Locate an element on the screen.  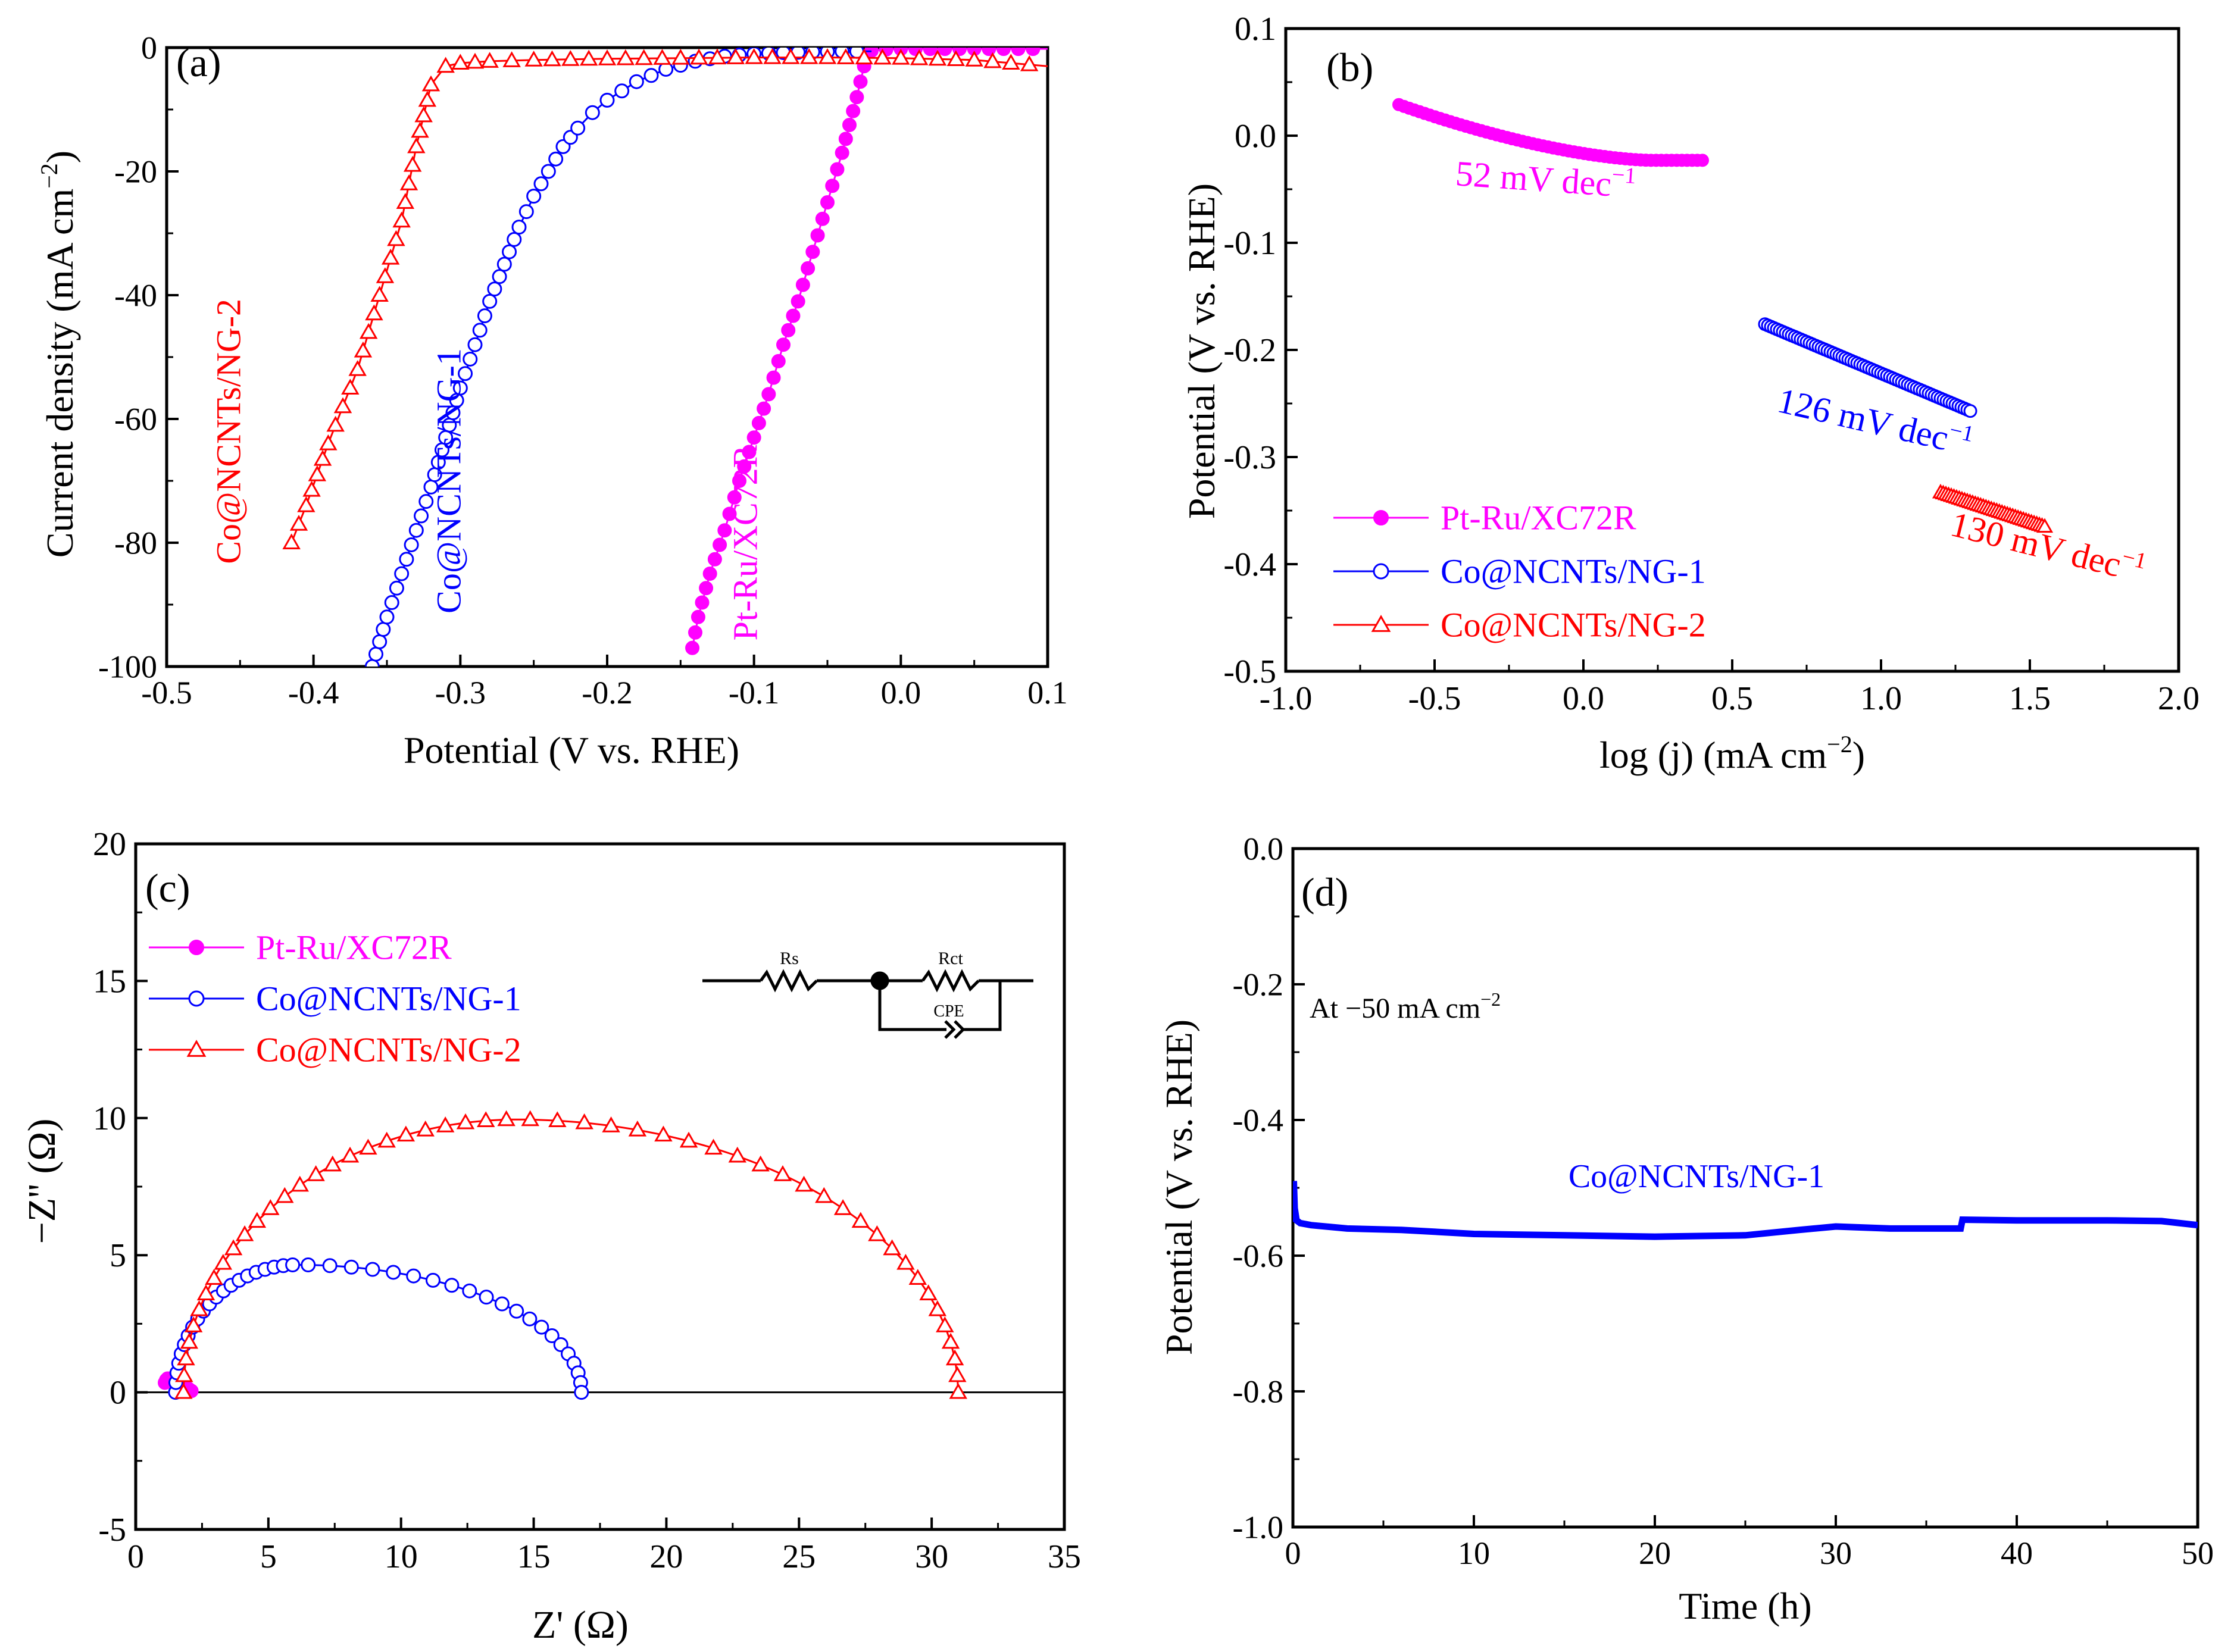
panel-a-y-tick-label: -20 is located at coordinates (135, 171).